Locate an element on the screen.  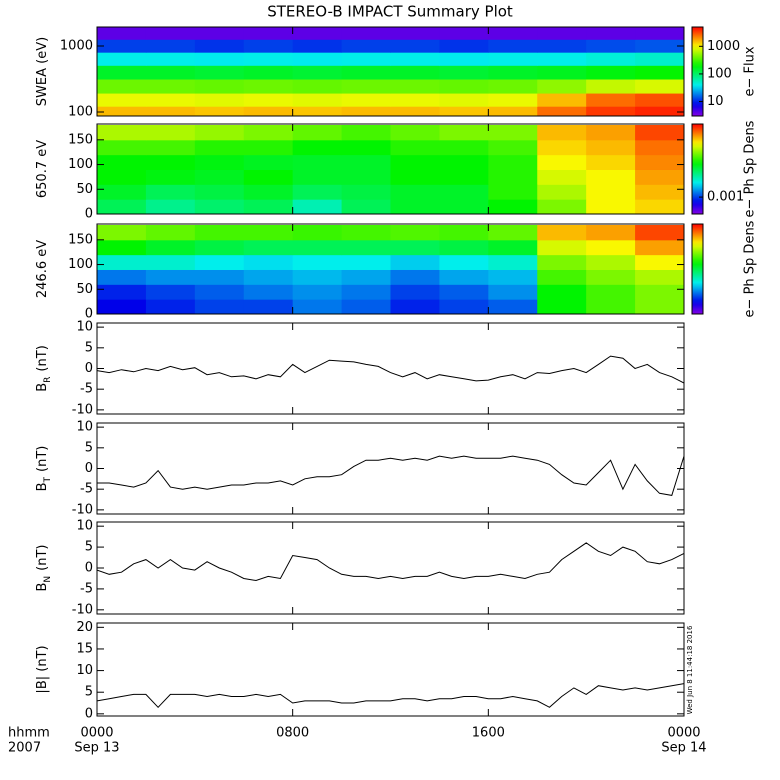
y-tick-label: 0 is located at coordinates (89, 214).